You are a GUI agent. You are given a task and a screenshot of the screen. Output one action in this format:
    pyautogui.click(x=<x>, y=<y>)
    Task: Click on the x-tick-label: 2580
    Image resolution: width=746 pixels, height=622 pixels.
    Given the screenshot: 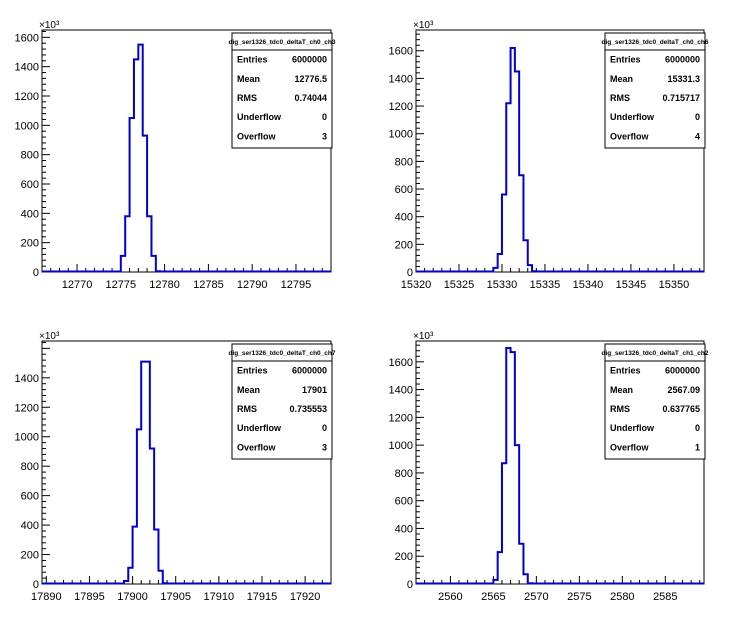 What is the action you would take?
    pyautogui.click(x=622, y=597)
    